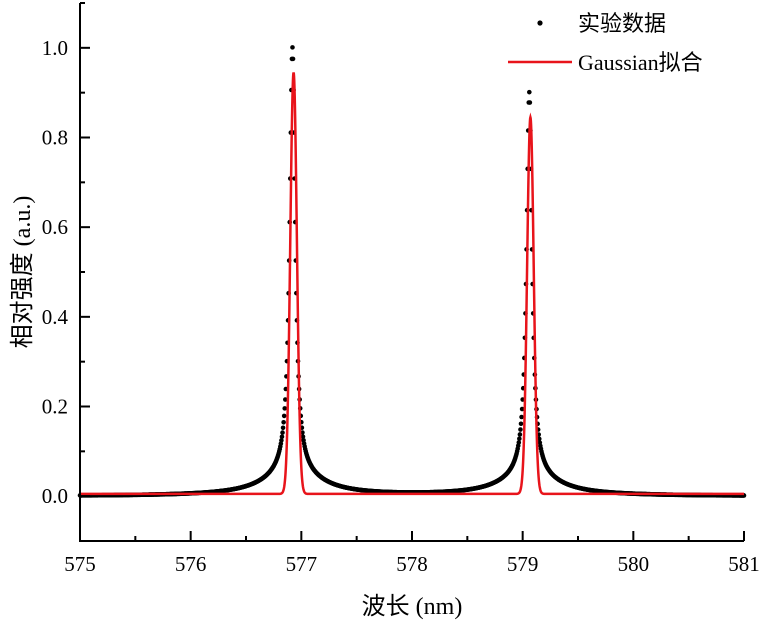 The height and width of the screenshot is (623, 764). Describe the element at coordinates (55, 48) in the screenshot. I see `y-tick-label: 1.0` at that location.